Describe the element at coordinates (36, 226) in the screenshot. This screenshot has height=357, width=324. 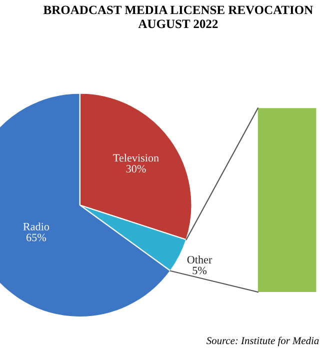
I see `slice-label: Radio` at that location.